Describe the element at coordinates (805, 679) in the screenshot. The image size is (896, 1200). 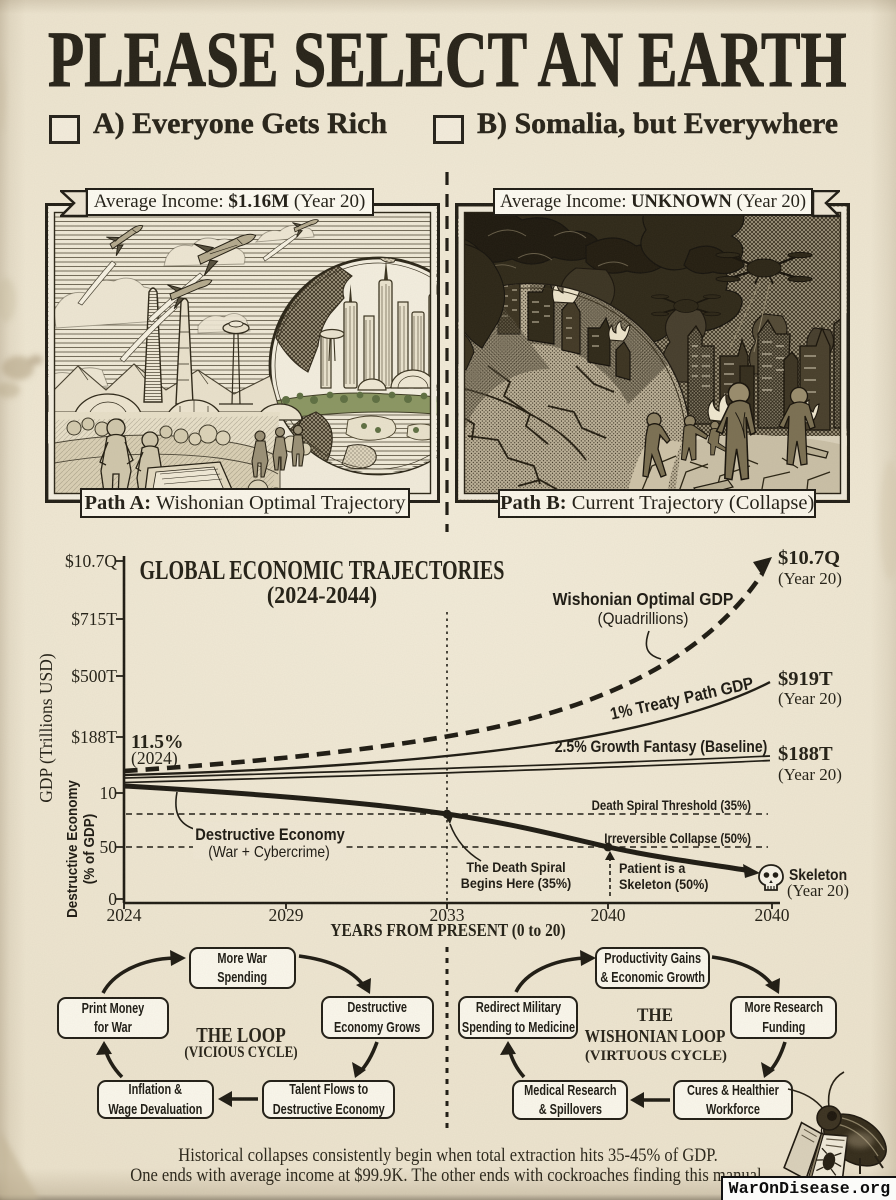
I see `svg-text: $919T` at that location.